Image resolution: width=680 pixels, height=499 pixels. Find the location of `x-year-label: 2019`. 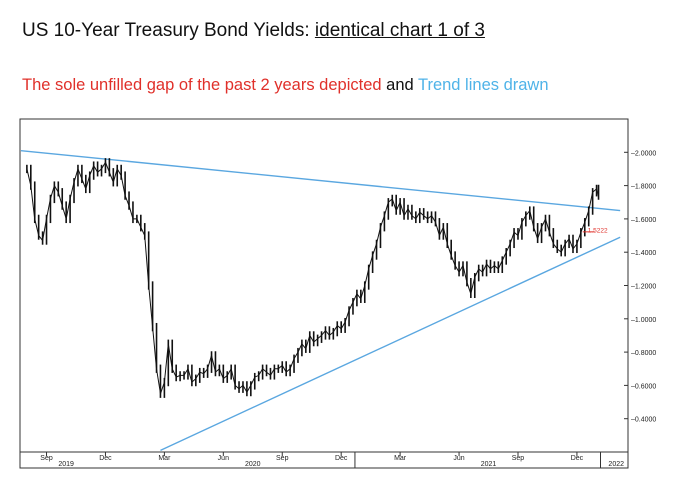

x-year-label: 2019 is located at coordinates (66, 464).